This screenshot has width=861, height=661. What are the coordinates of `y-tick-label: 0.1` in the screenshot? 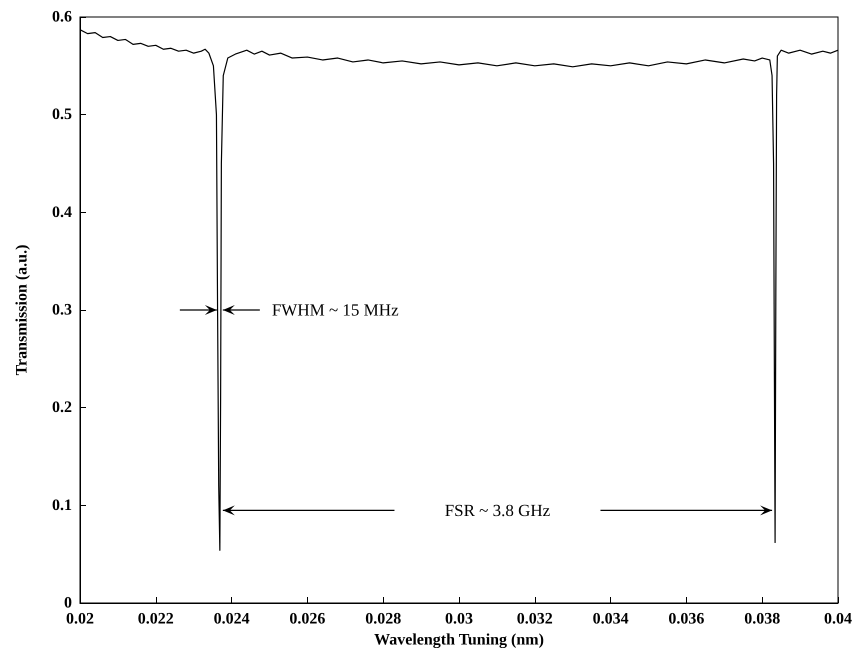 It's located at (62, 505).